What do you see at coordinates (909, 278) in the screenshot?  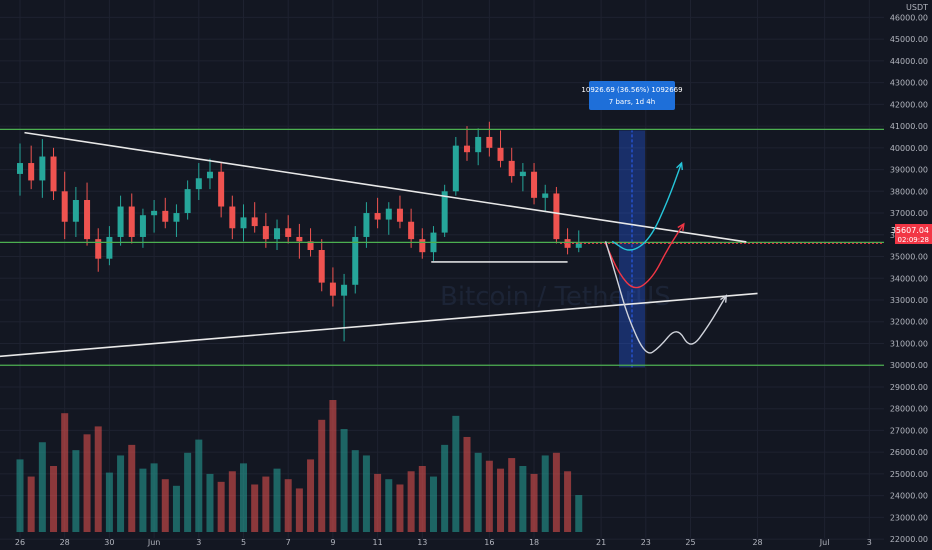 I see `price-tick-label: 34000.00` at bounding box center [909, 278].